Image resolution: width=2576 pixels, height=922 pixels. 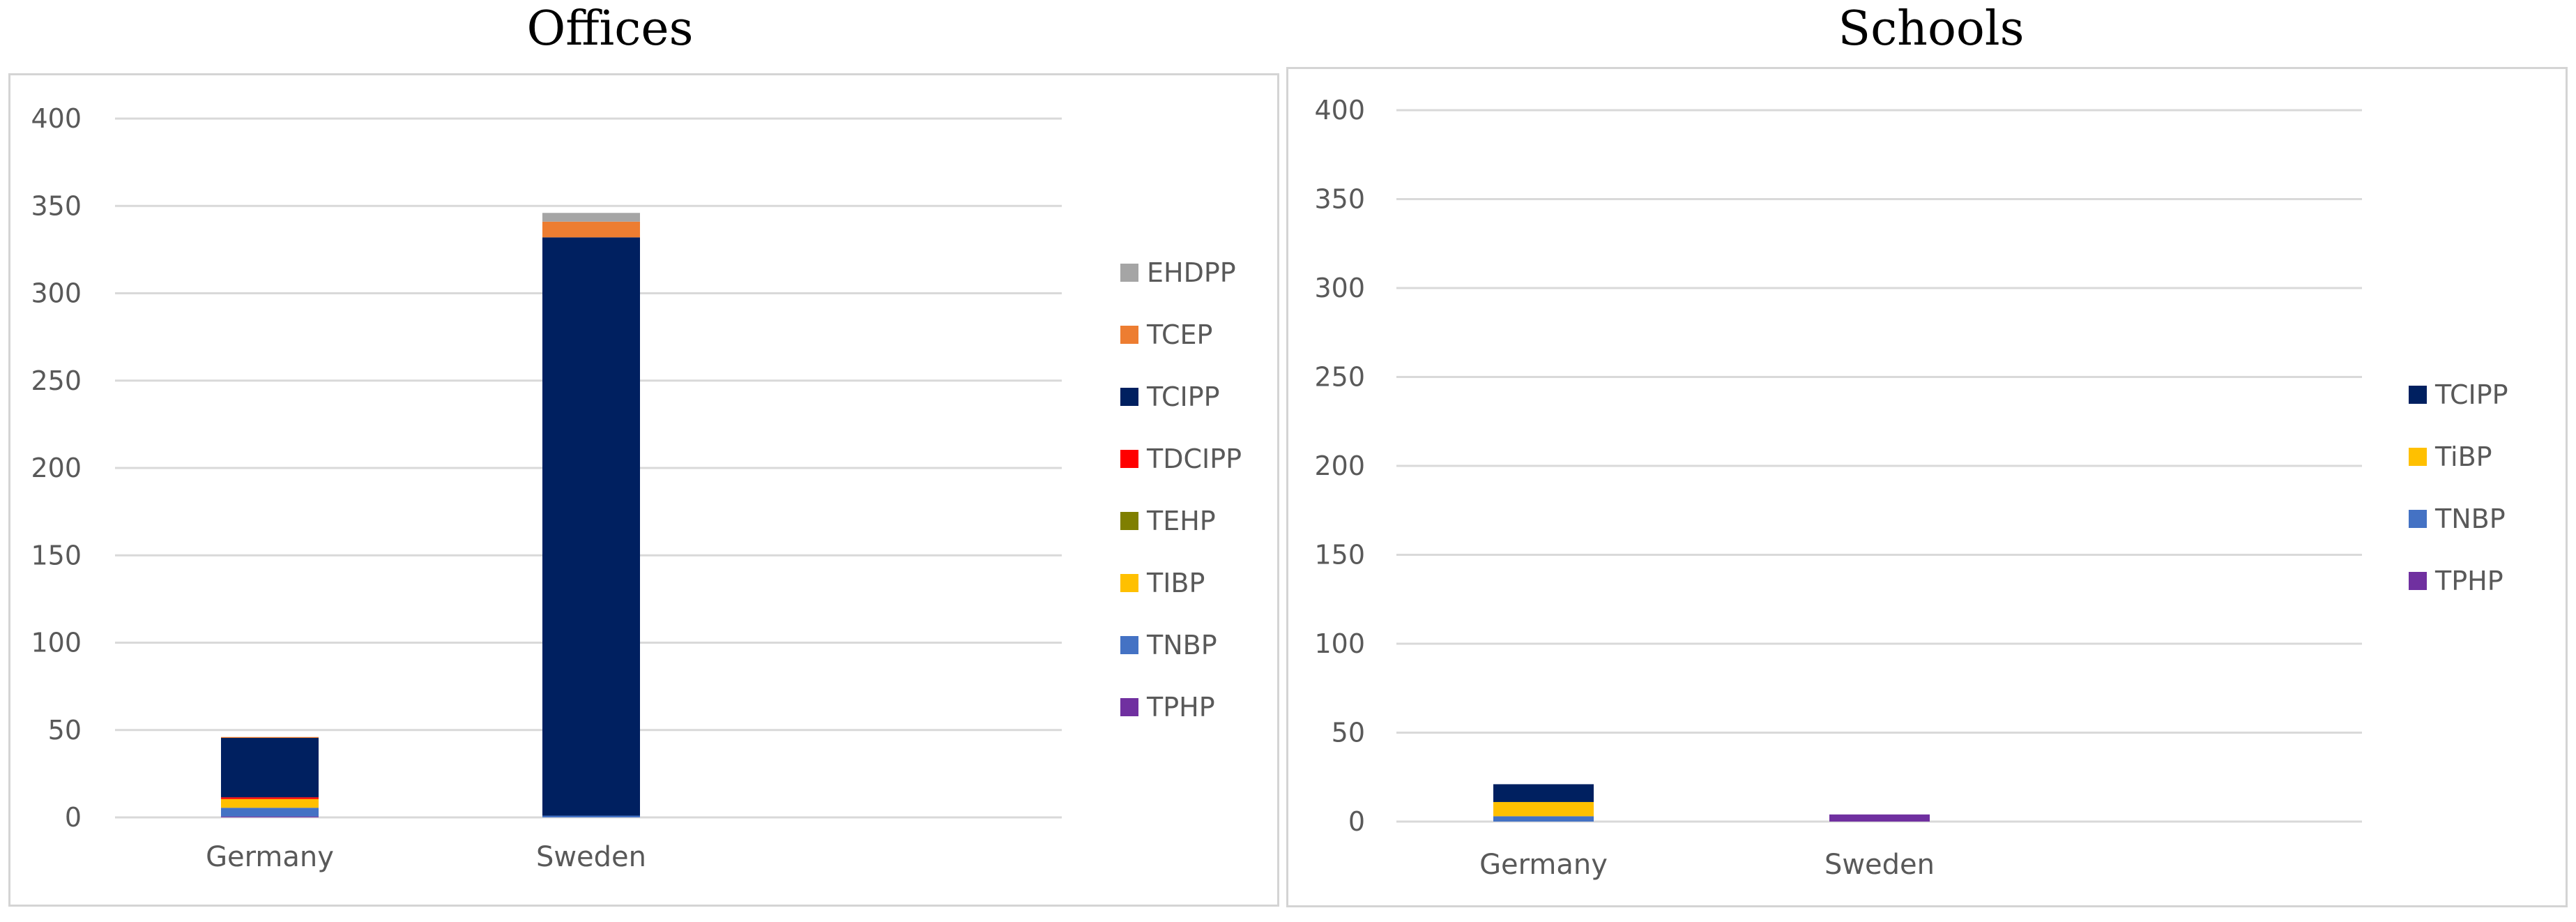 What do you see at coordinates (1356, 821) in the screenshot?
I see `schools-y-tick-label: 0` at bounding box center [1356, 821].